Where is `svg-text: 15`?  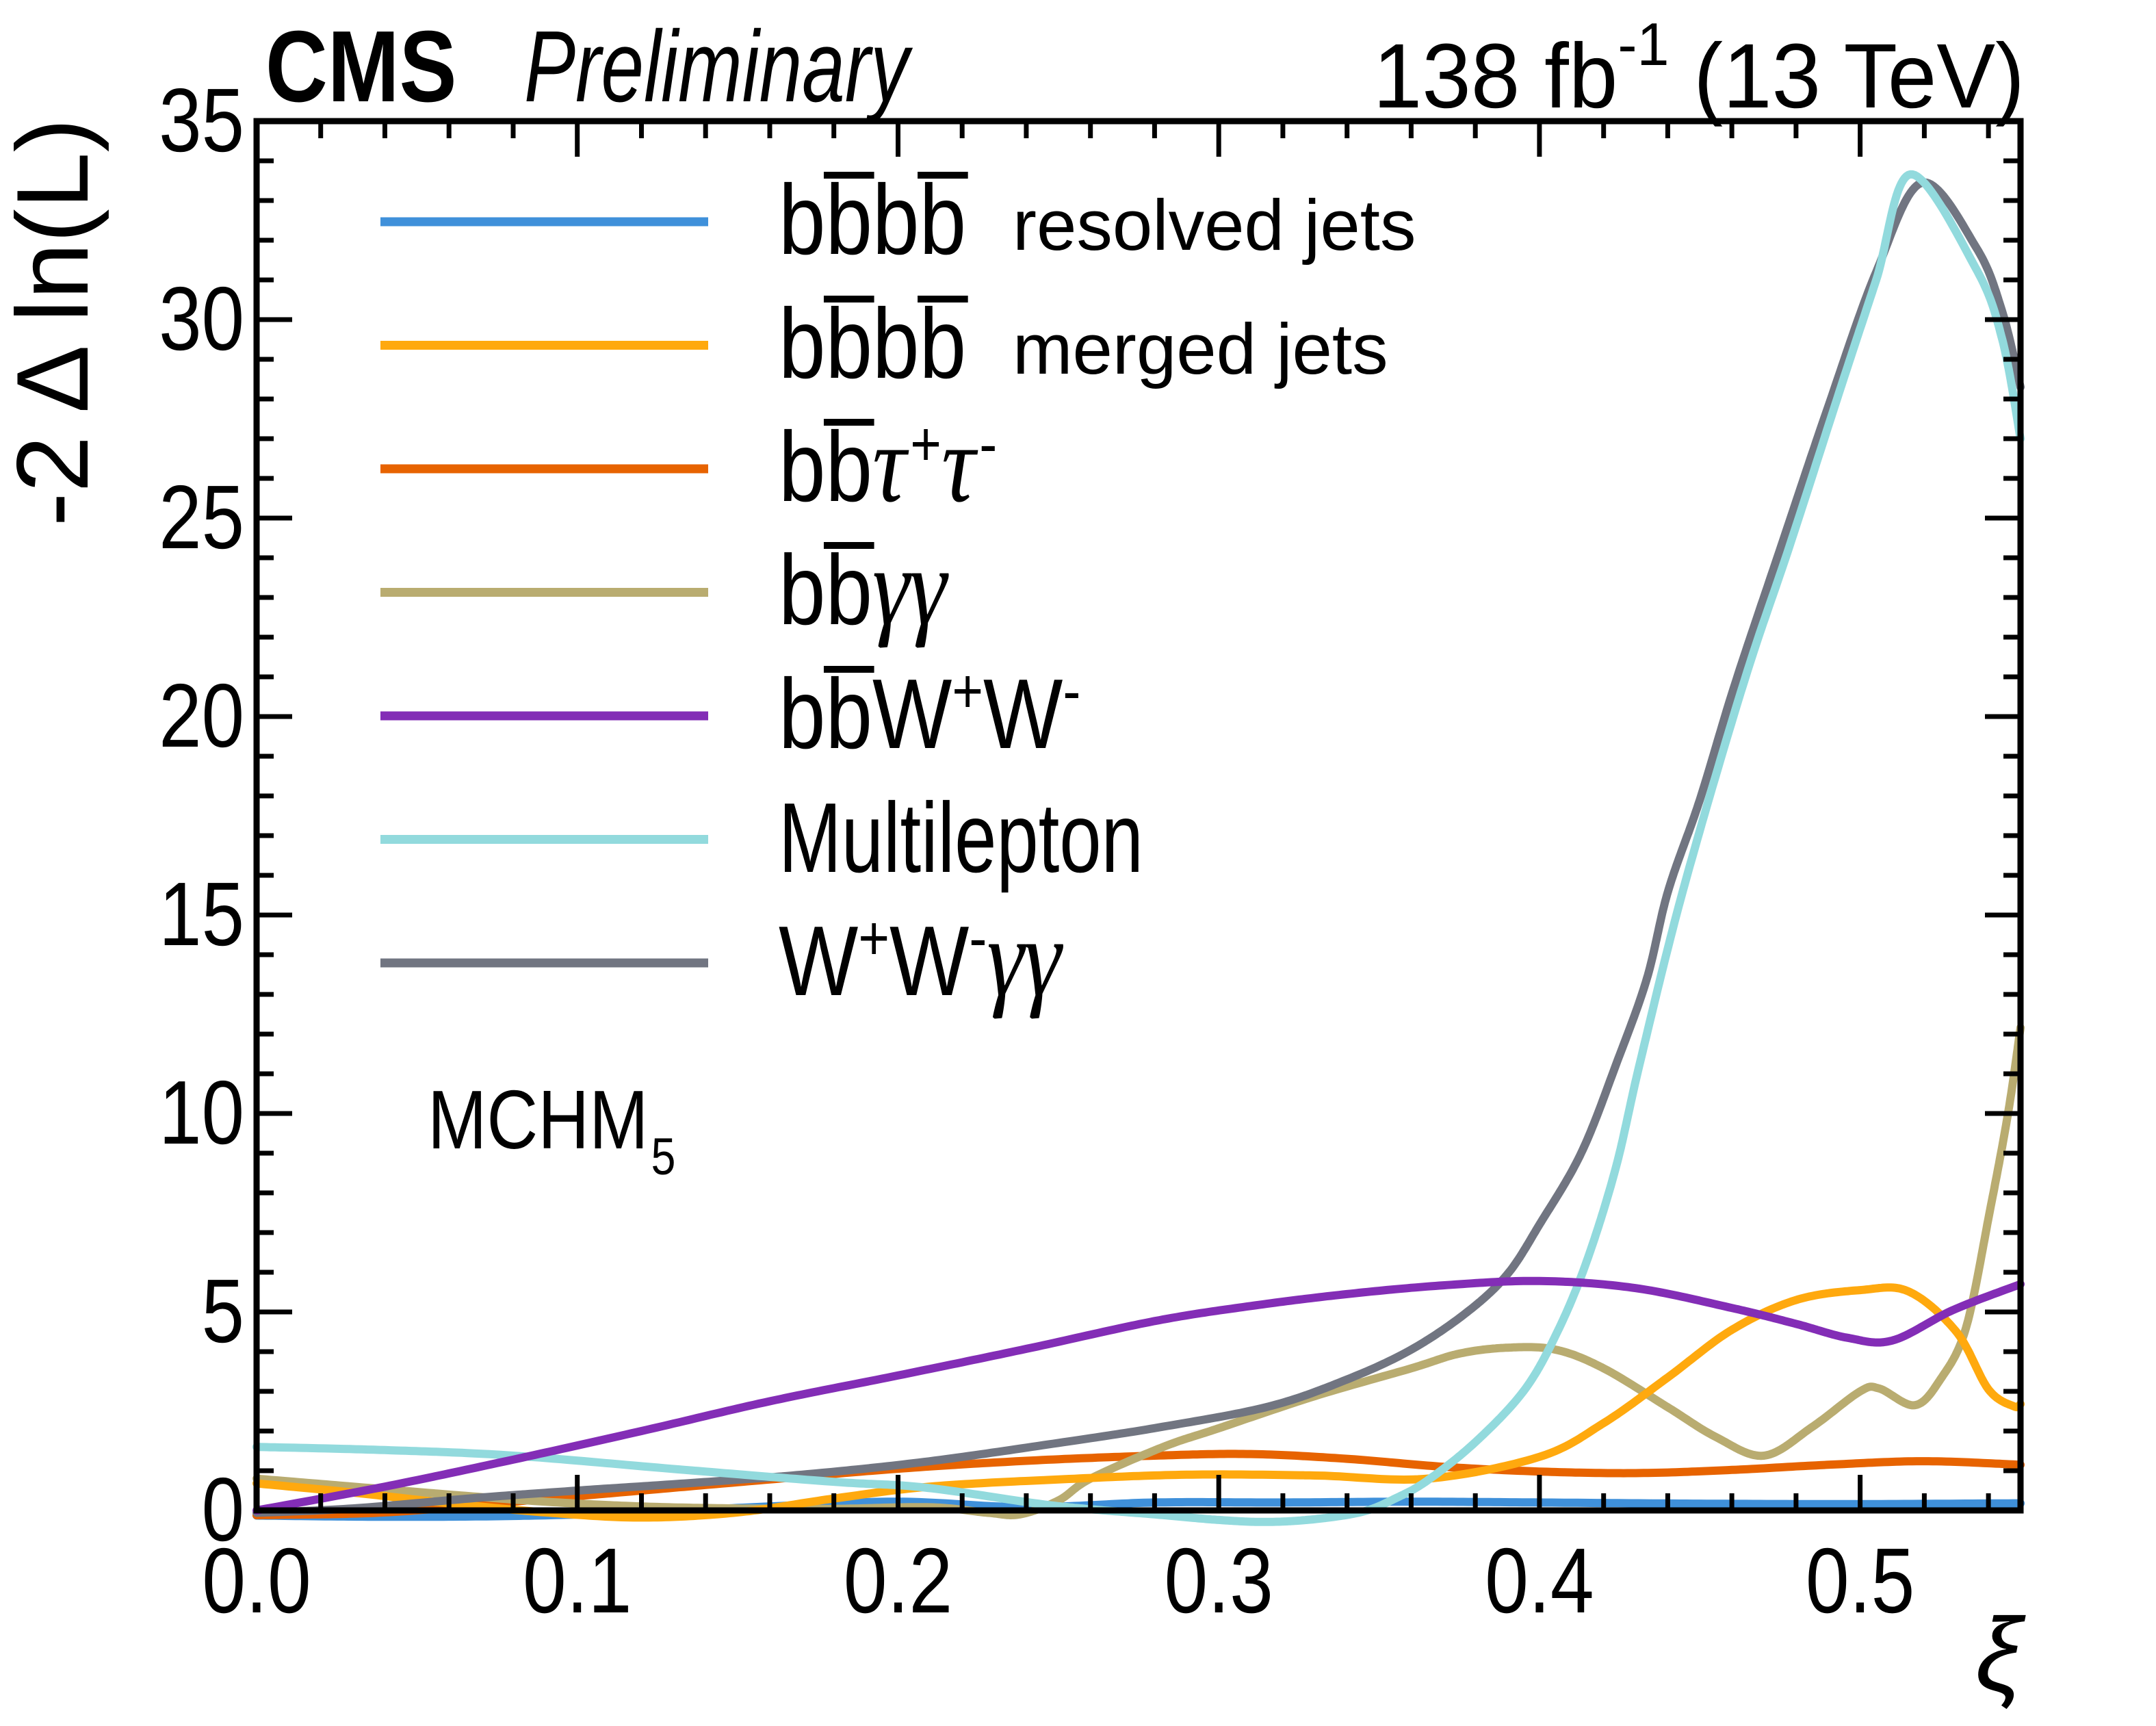
svg-text: 15 is located at coordinates (201, 913).